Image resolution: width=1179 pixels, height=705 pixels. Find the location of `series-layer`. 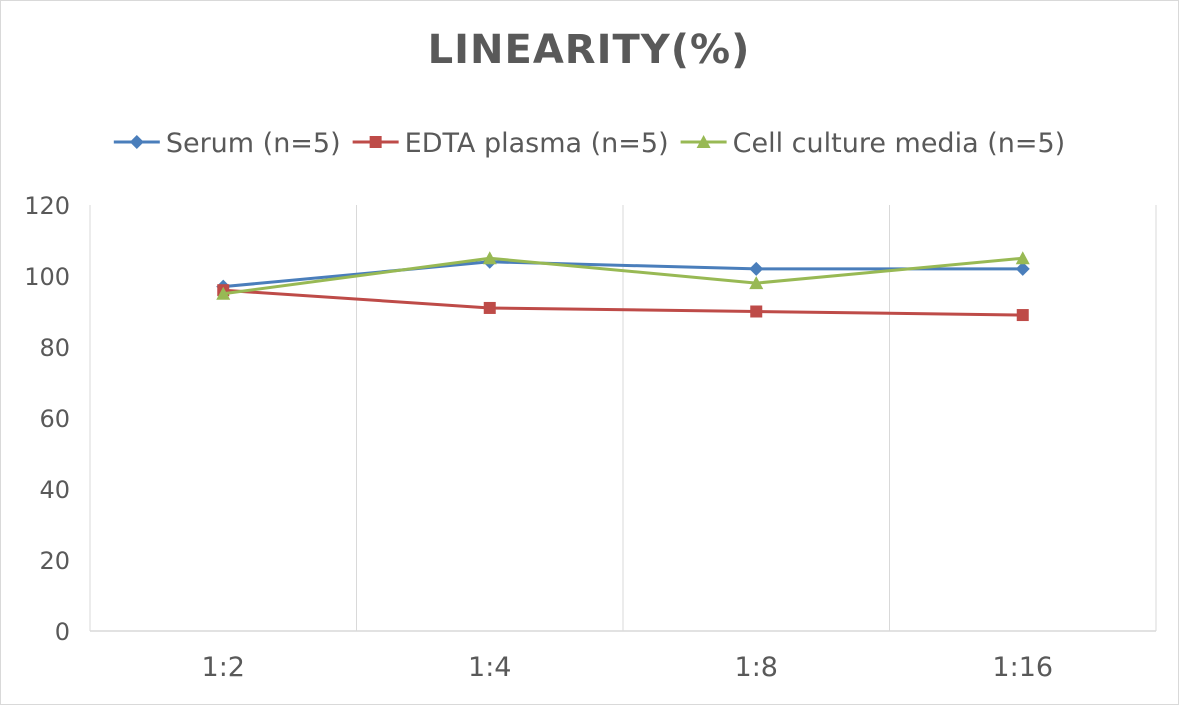

series-layer is located at coordinates (623, 286).